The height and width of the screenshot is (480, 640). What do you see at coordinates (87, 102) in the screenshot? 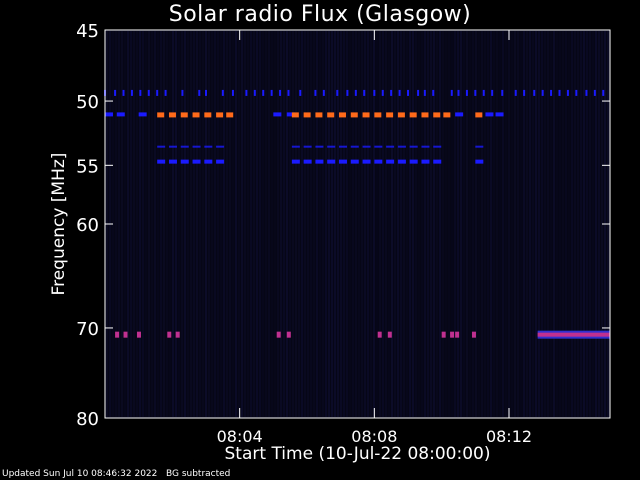
I see `y-tick-label: 50` at bounding box center [87, 102].